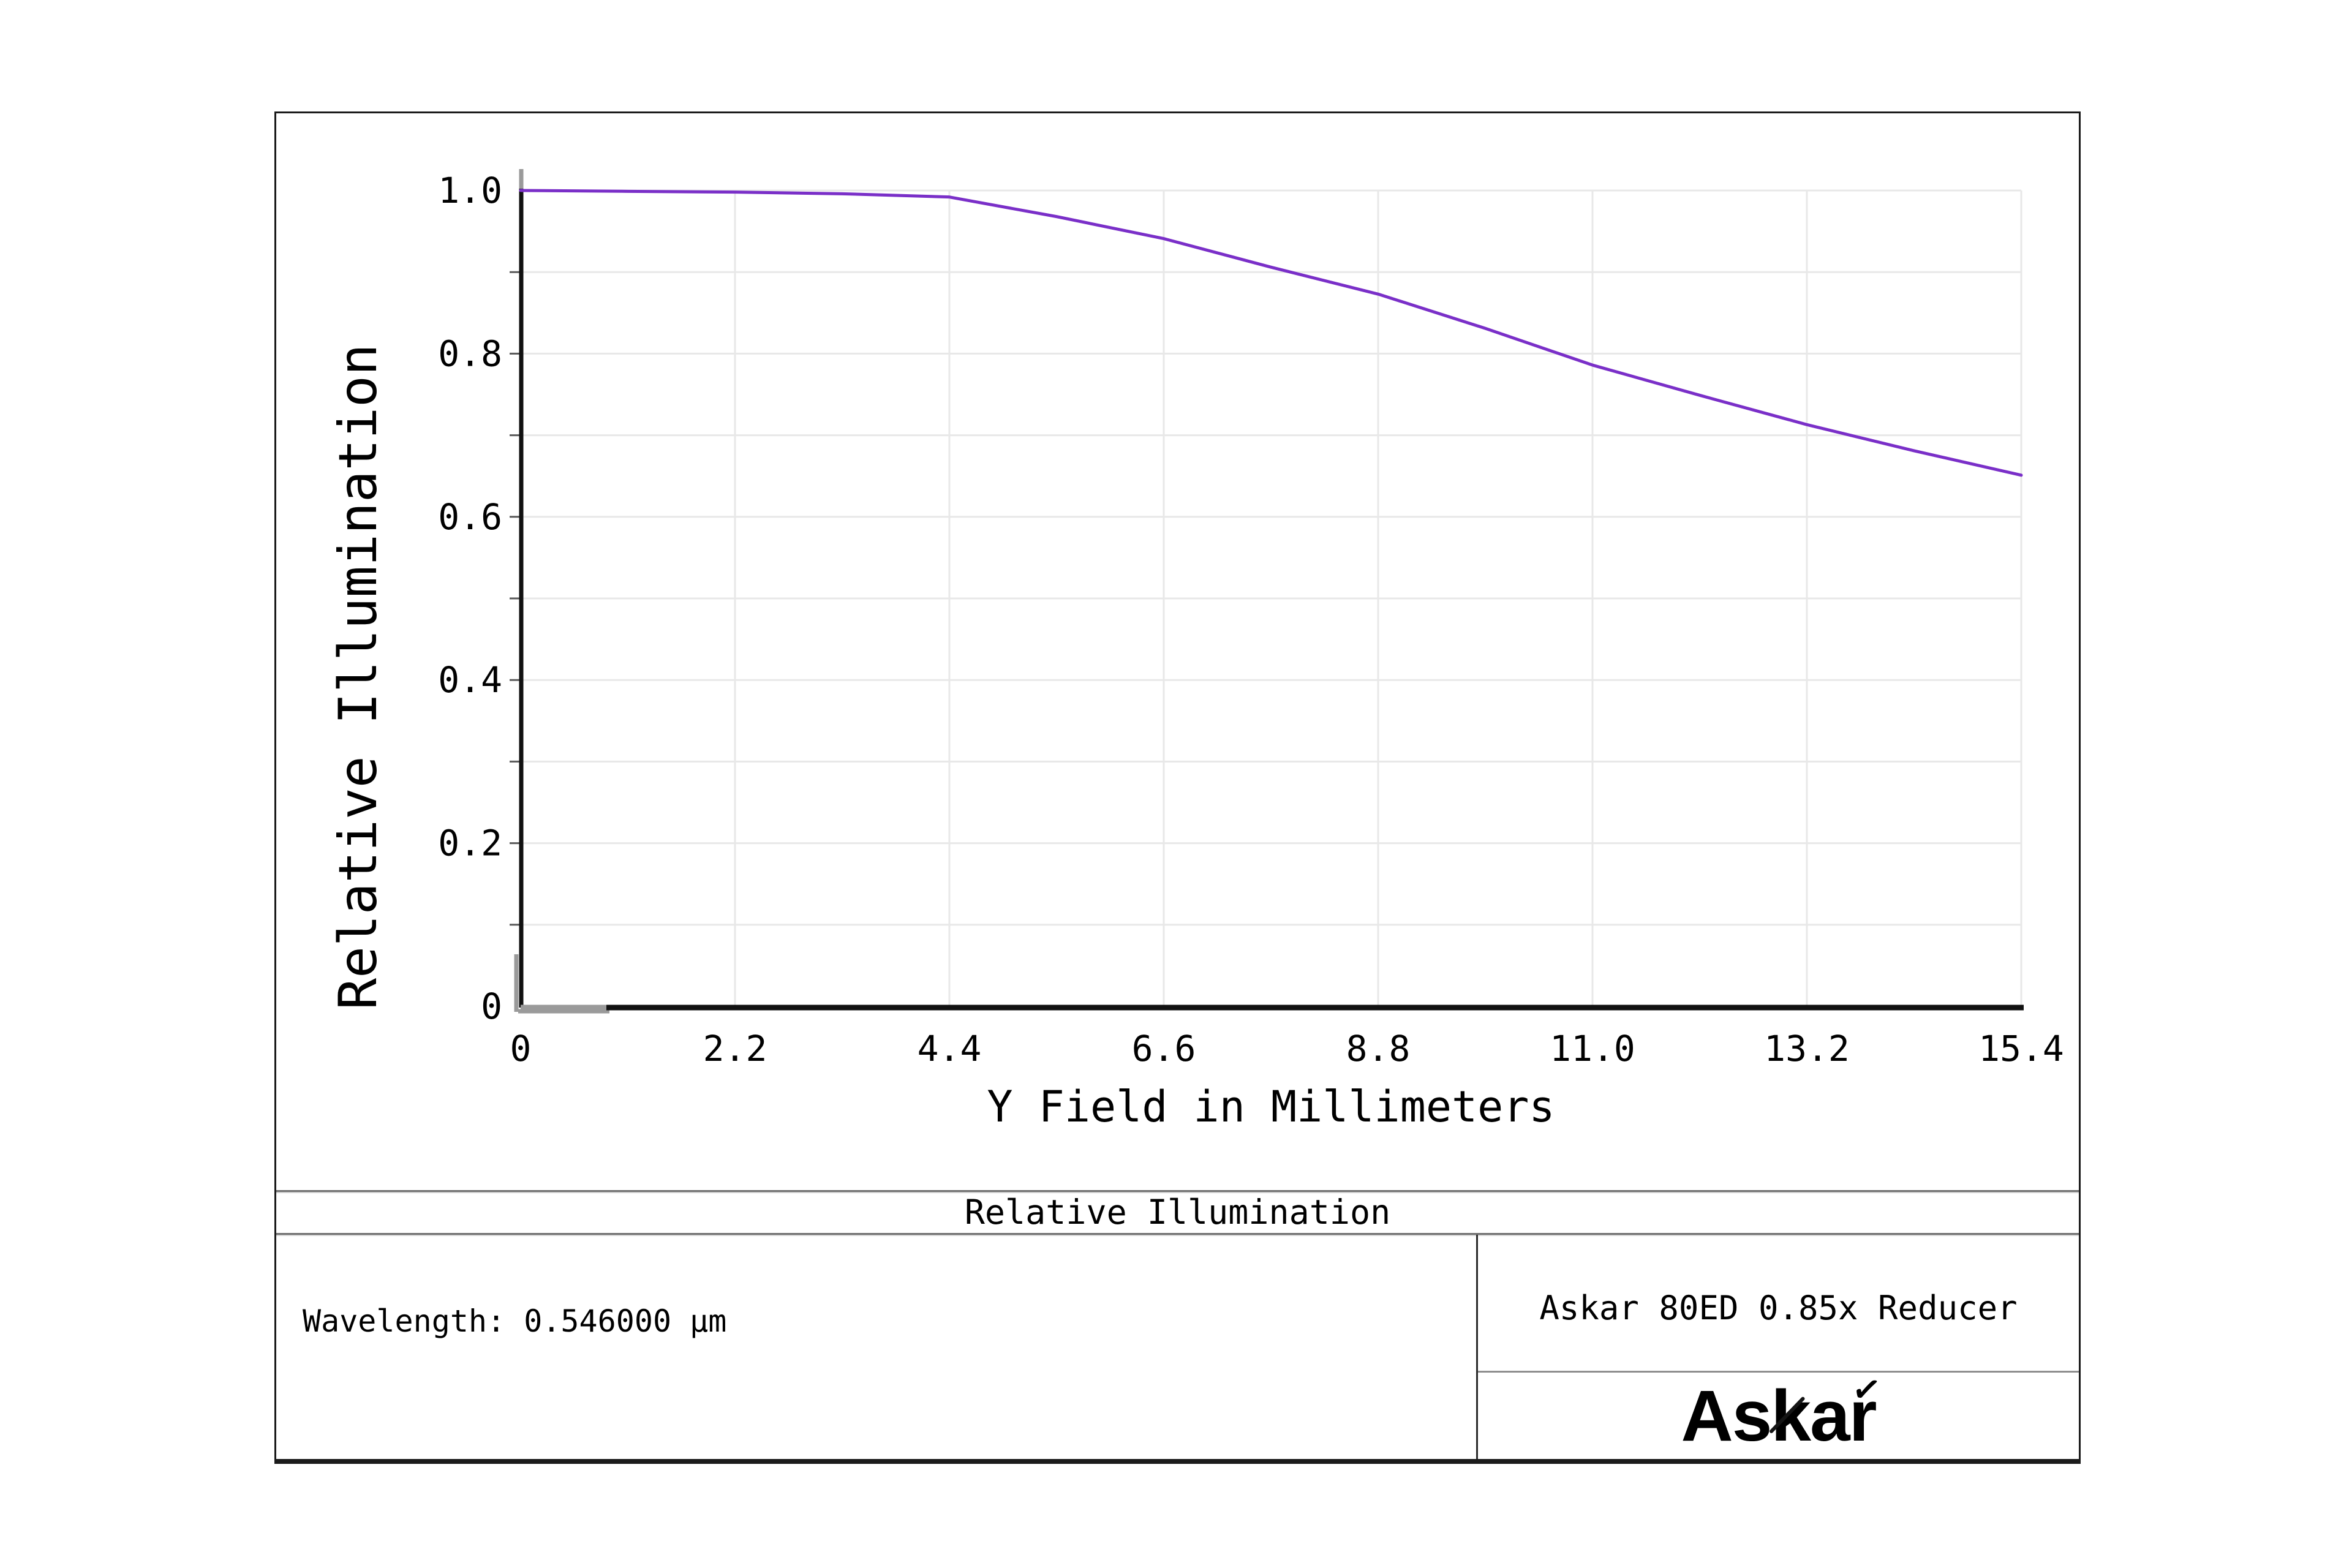  I want to click on x-tick-label: 4.4, so click(950, 1048).